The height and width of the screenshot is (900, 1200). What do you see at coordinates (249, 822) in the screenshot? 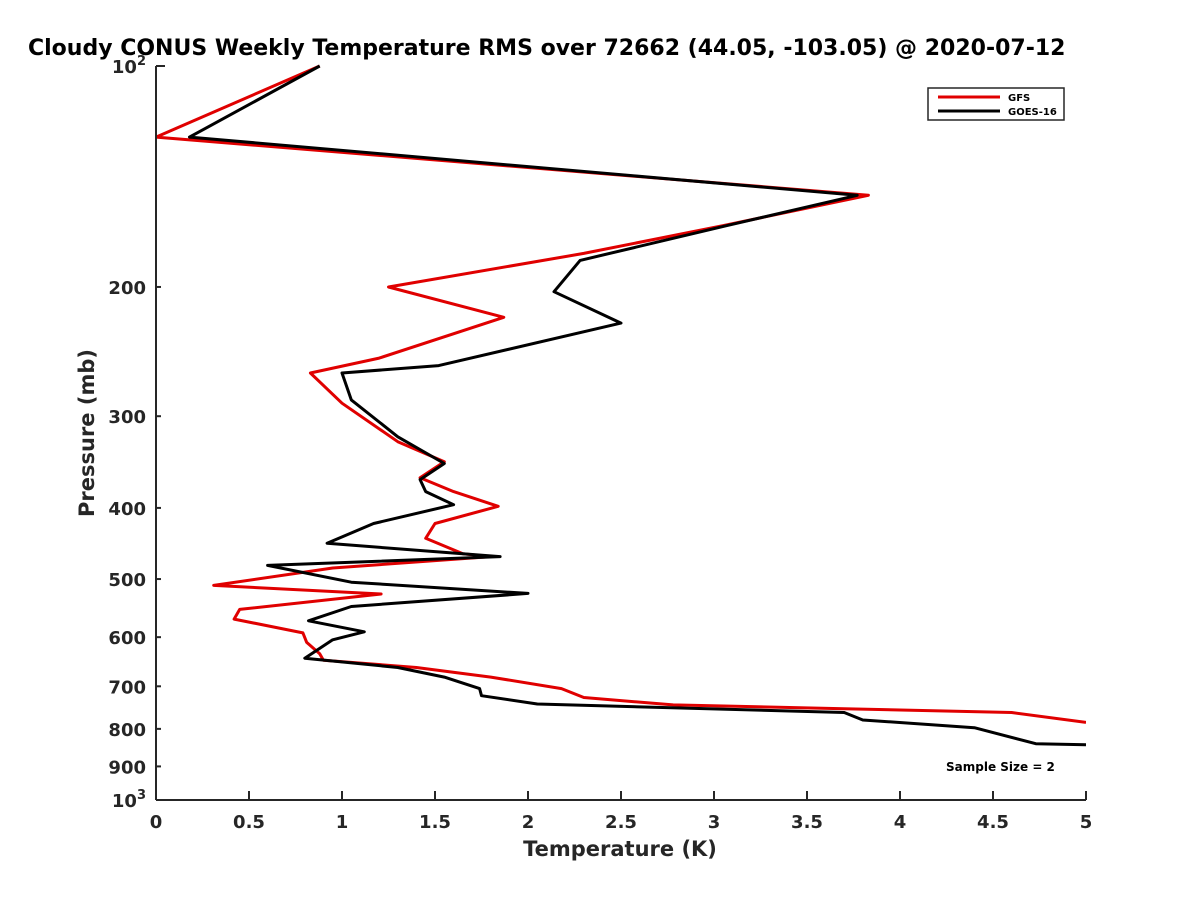
I see `x-tick-label: 0.5` at bounding box center [249, 822].